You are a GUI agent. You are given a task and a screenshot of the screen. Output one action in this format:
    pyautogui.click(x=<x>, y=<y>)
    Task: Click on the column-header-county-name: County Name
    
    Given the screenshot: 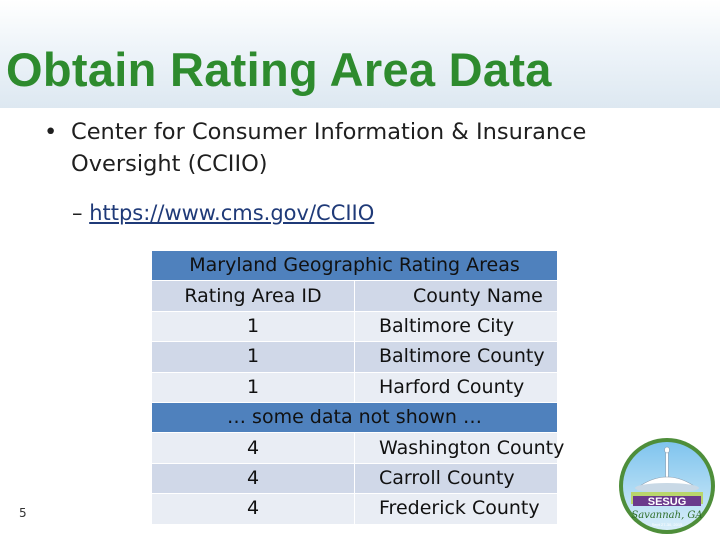 What is the action you would take?
    pyautogui.click(x=456, y=296)
    